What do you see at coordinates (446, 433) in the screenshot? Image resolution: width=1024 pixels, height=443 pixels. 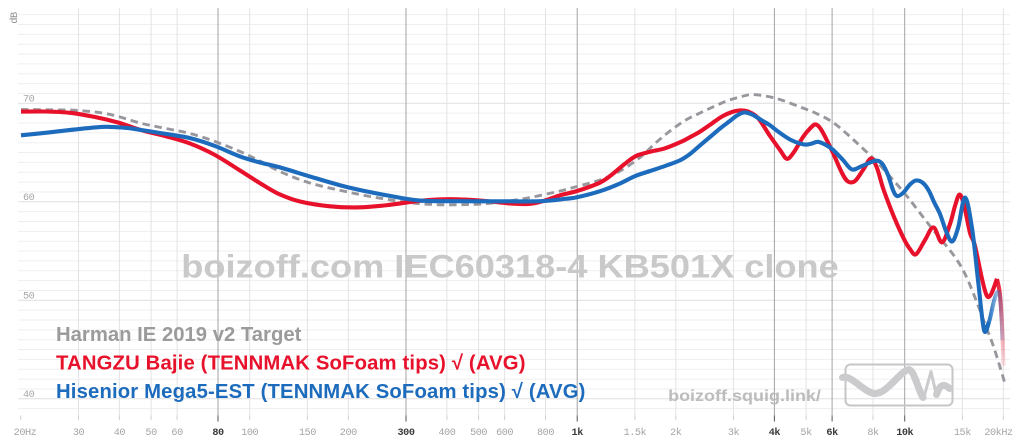 I see `svg-text: 400` at bounding box center [446, 433].